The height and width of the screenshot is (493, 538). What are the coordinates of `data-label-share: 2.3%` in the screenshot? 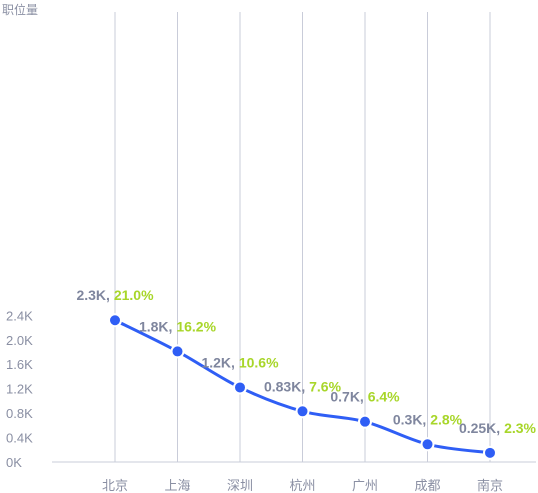 It's located at (520, 428).